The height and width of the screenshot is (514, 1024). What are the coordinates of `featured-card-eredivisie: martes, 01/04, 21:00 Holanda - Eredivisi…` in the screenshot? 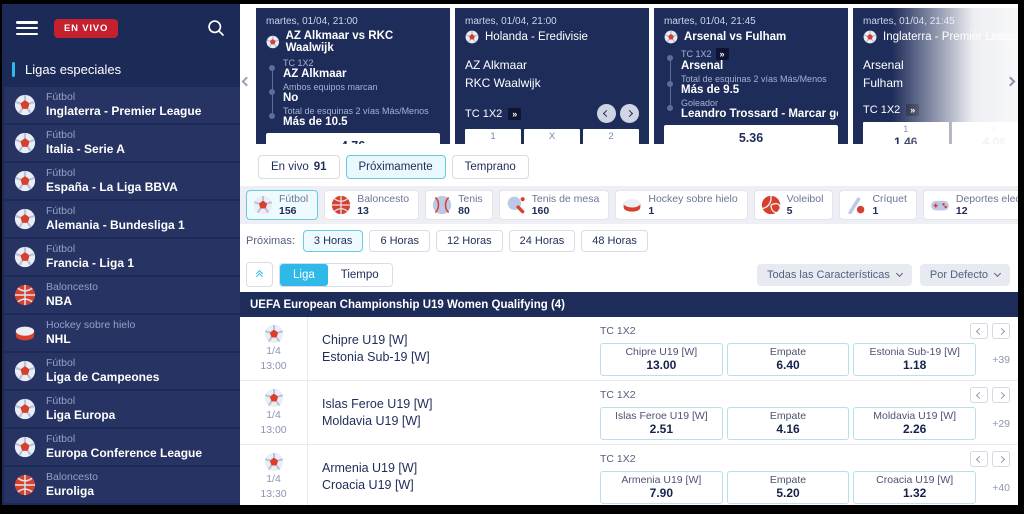 It's located at (552, 76).